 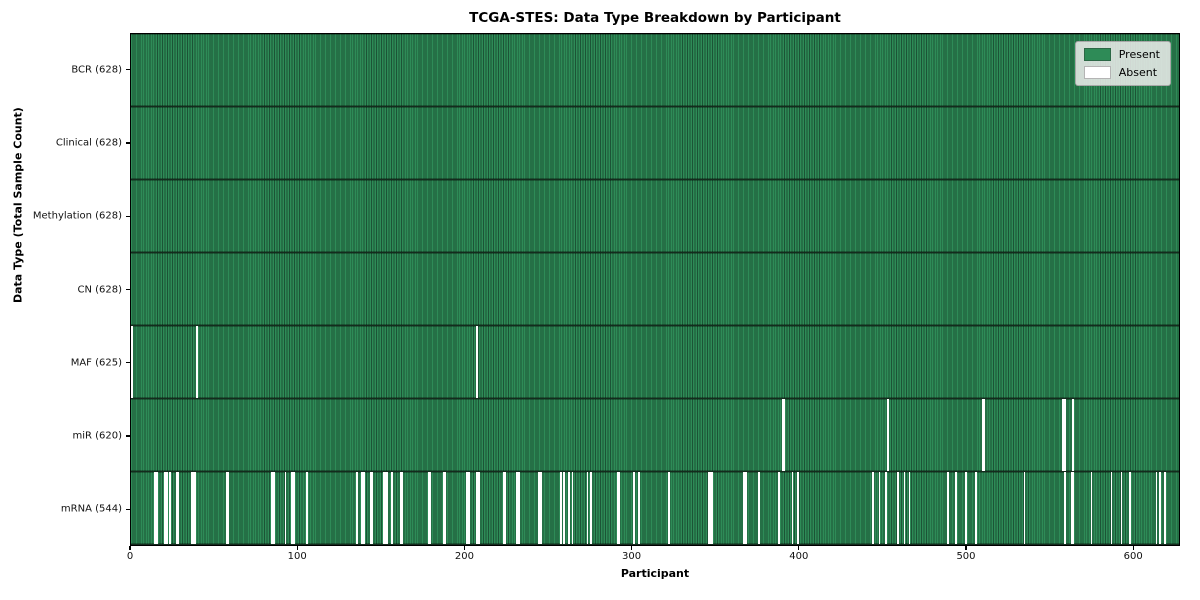 I want to click on legend-item-absent: Absent, so click(x=1121, y=72).